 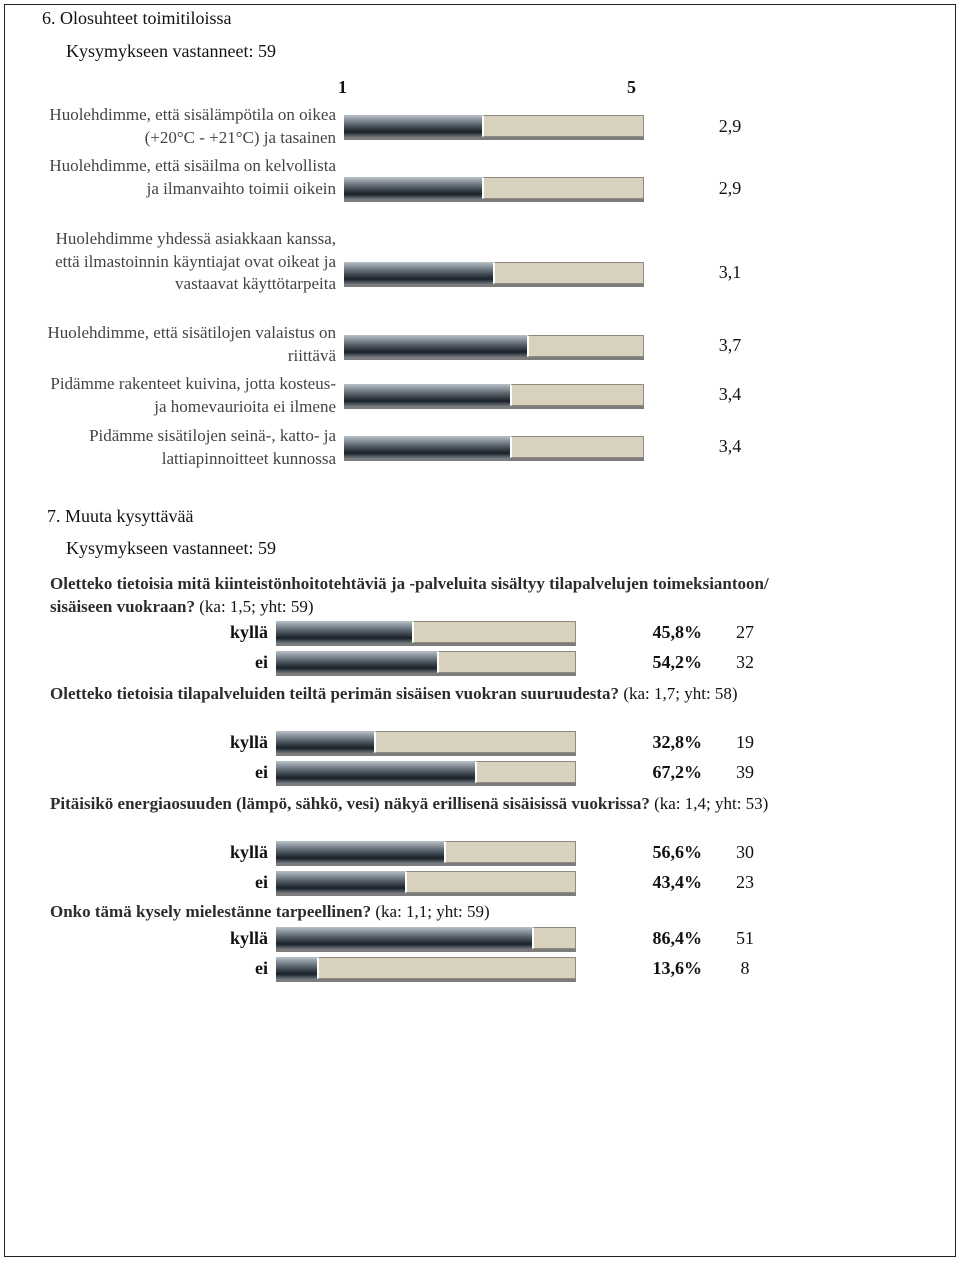 I want to click on average-value: 3,7, so click(x=730, y=345).